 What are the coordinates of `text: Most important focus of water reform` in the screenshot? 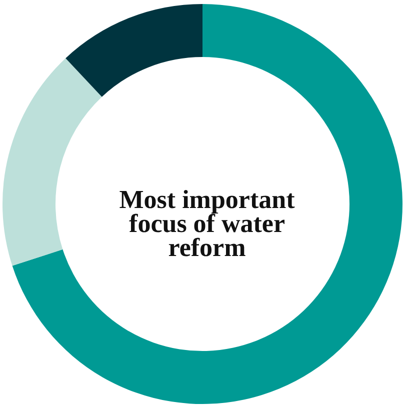 It's located at (207, 223).